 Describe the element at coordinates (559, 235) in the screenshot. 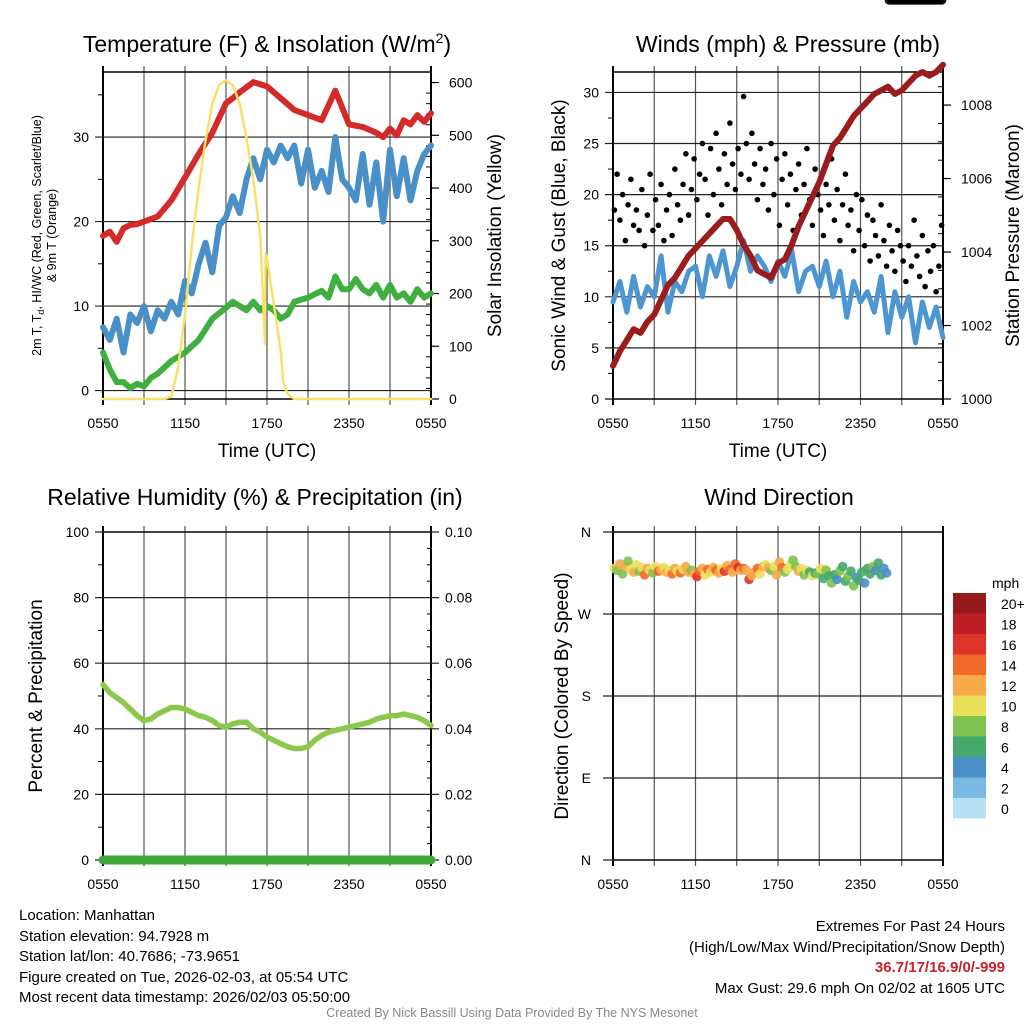

I see `y-axis-label: Sonic Wind & Gust (Blue, Black)` at that location.